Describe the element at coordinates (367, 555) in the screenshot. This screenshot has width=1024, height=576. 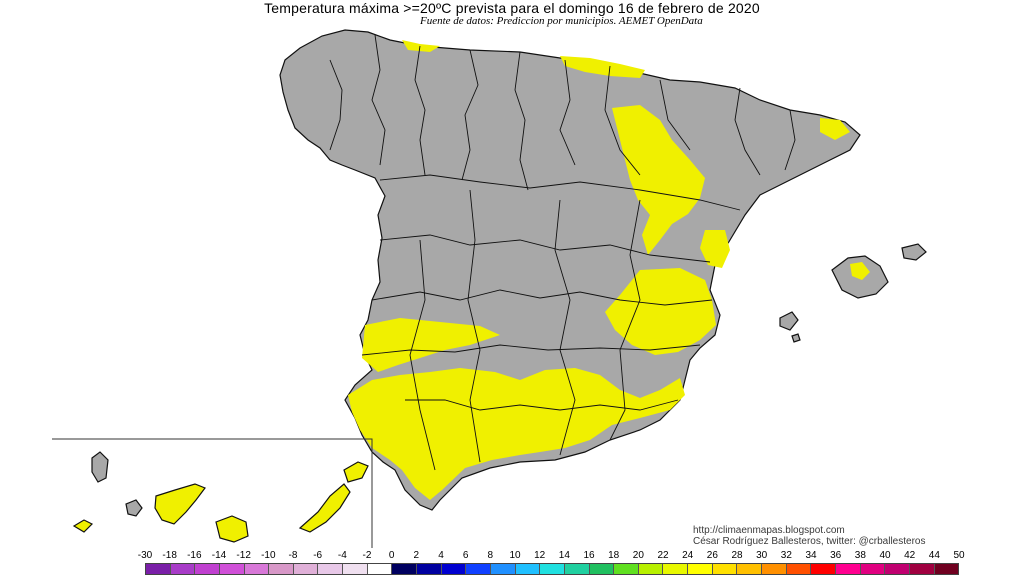
I see `legend-label: -2` at that location.